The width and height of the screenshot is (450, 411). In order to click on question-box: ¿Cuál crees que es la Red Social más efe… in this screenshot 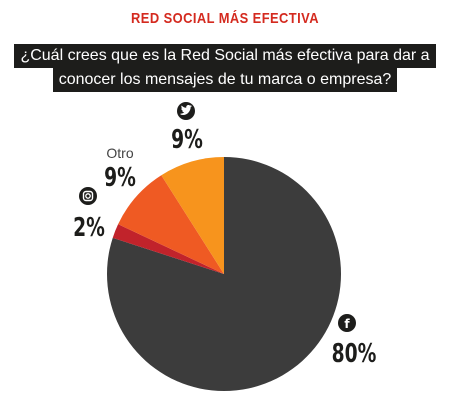, I will do `click(225, 68)`.